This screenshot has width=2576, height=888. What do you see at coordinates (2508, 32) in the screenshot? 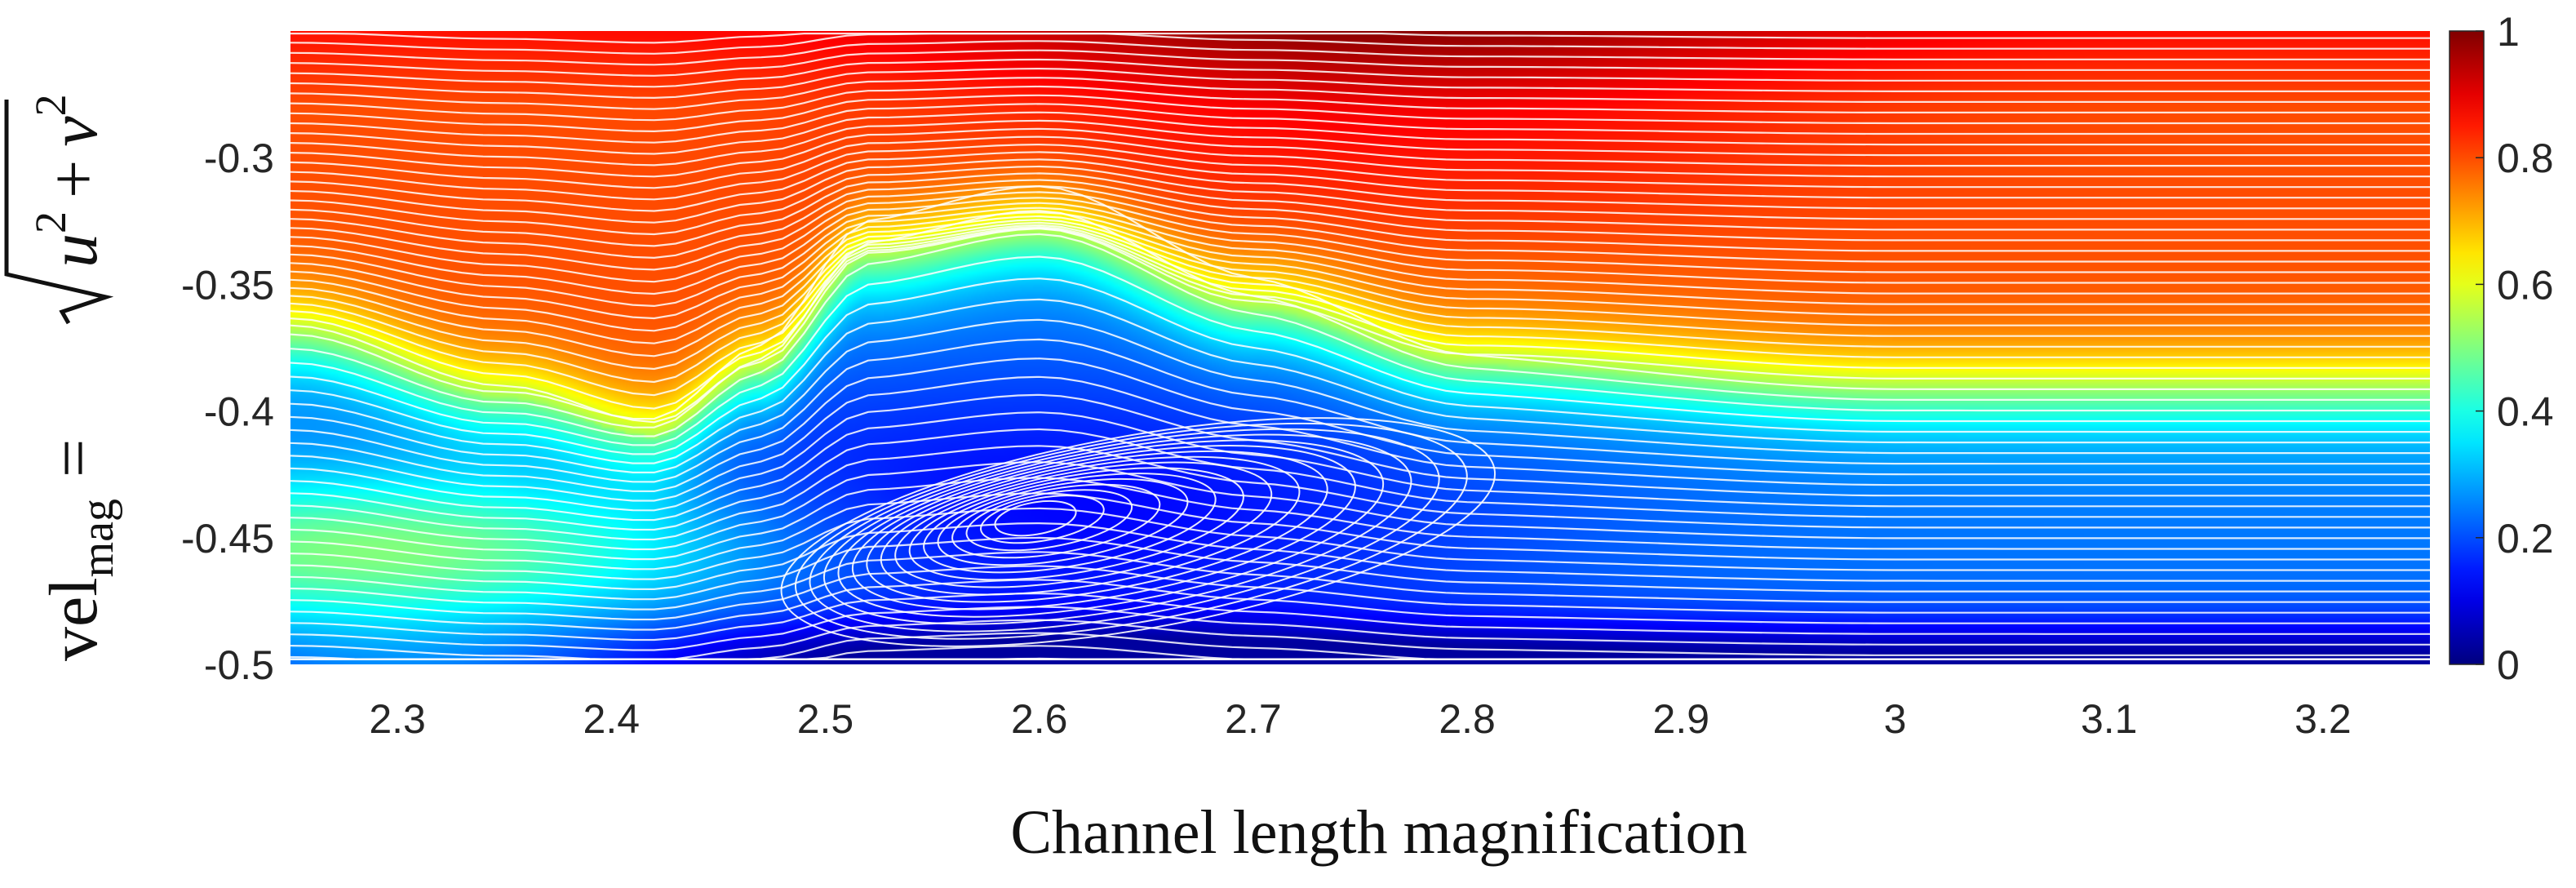
I see `colorbar-tick-label: 1` at bounding box center [2508, 32].